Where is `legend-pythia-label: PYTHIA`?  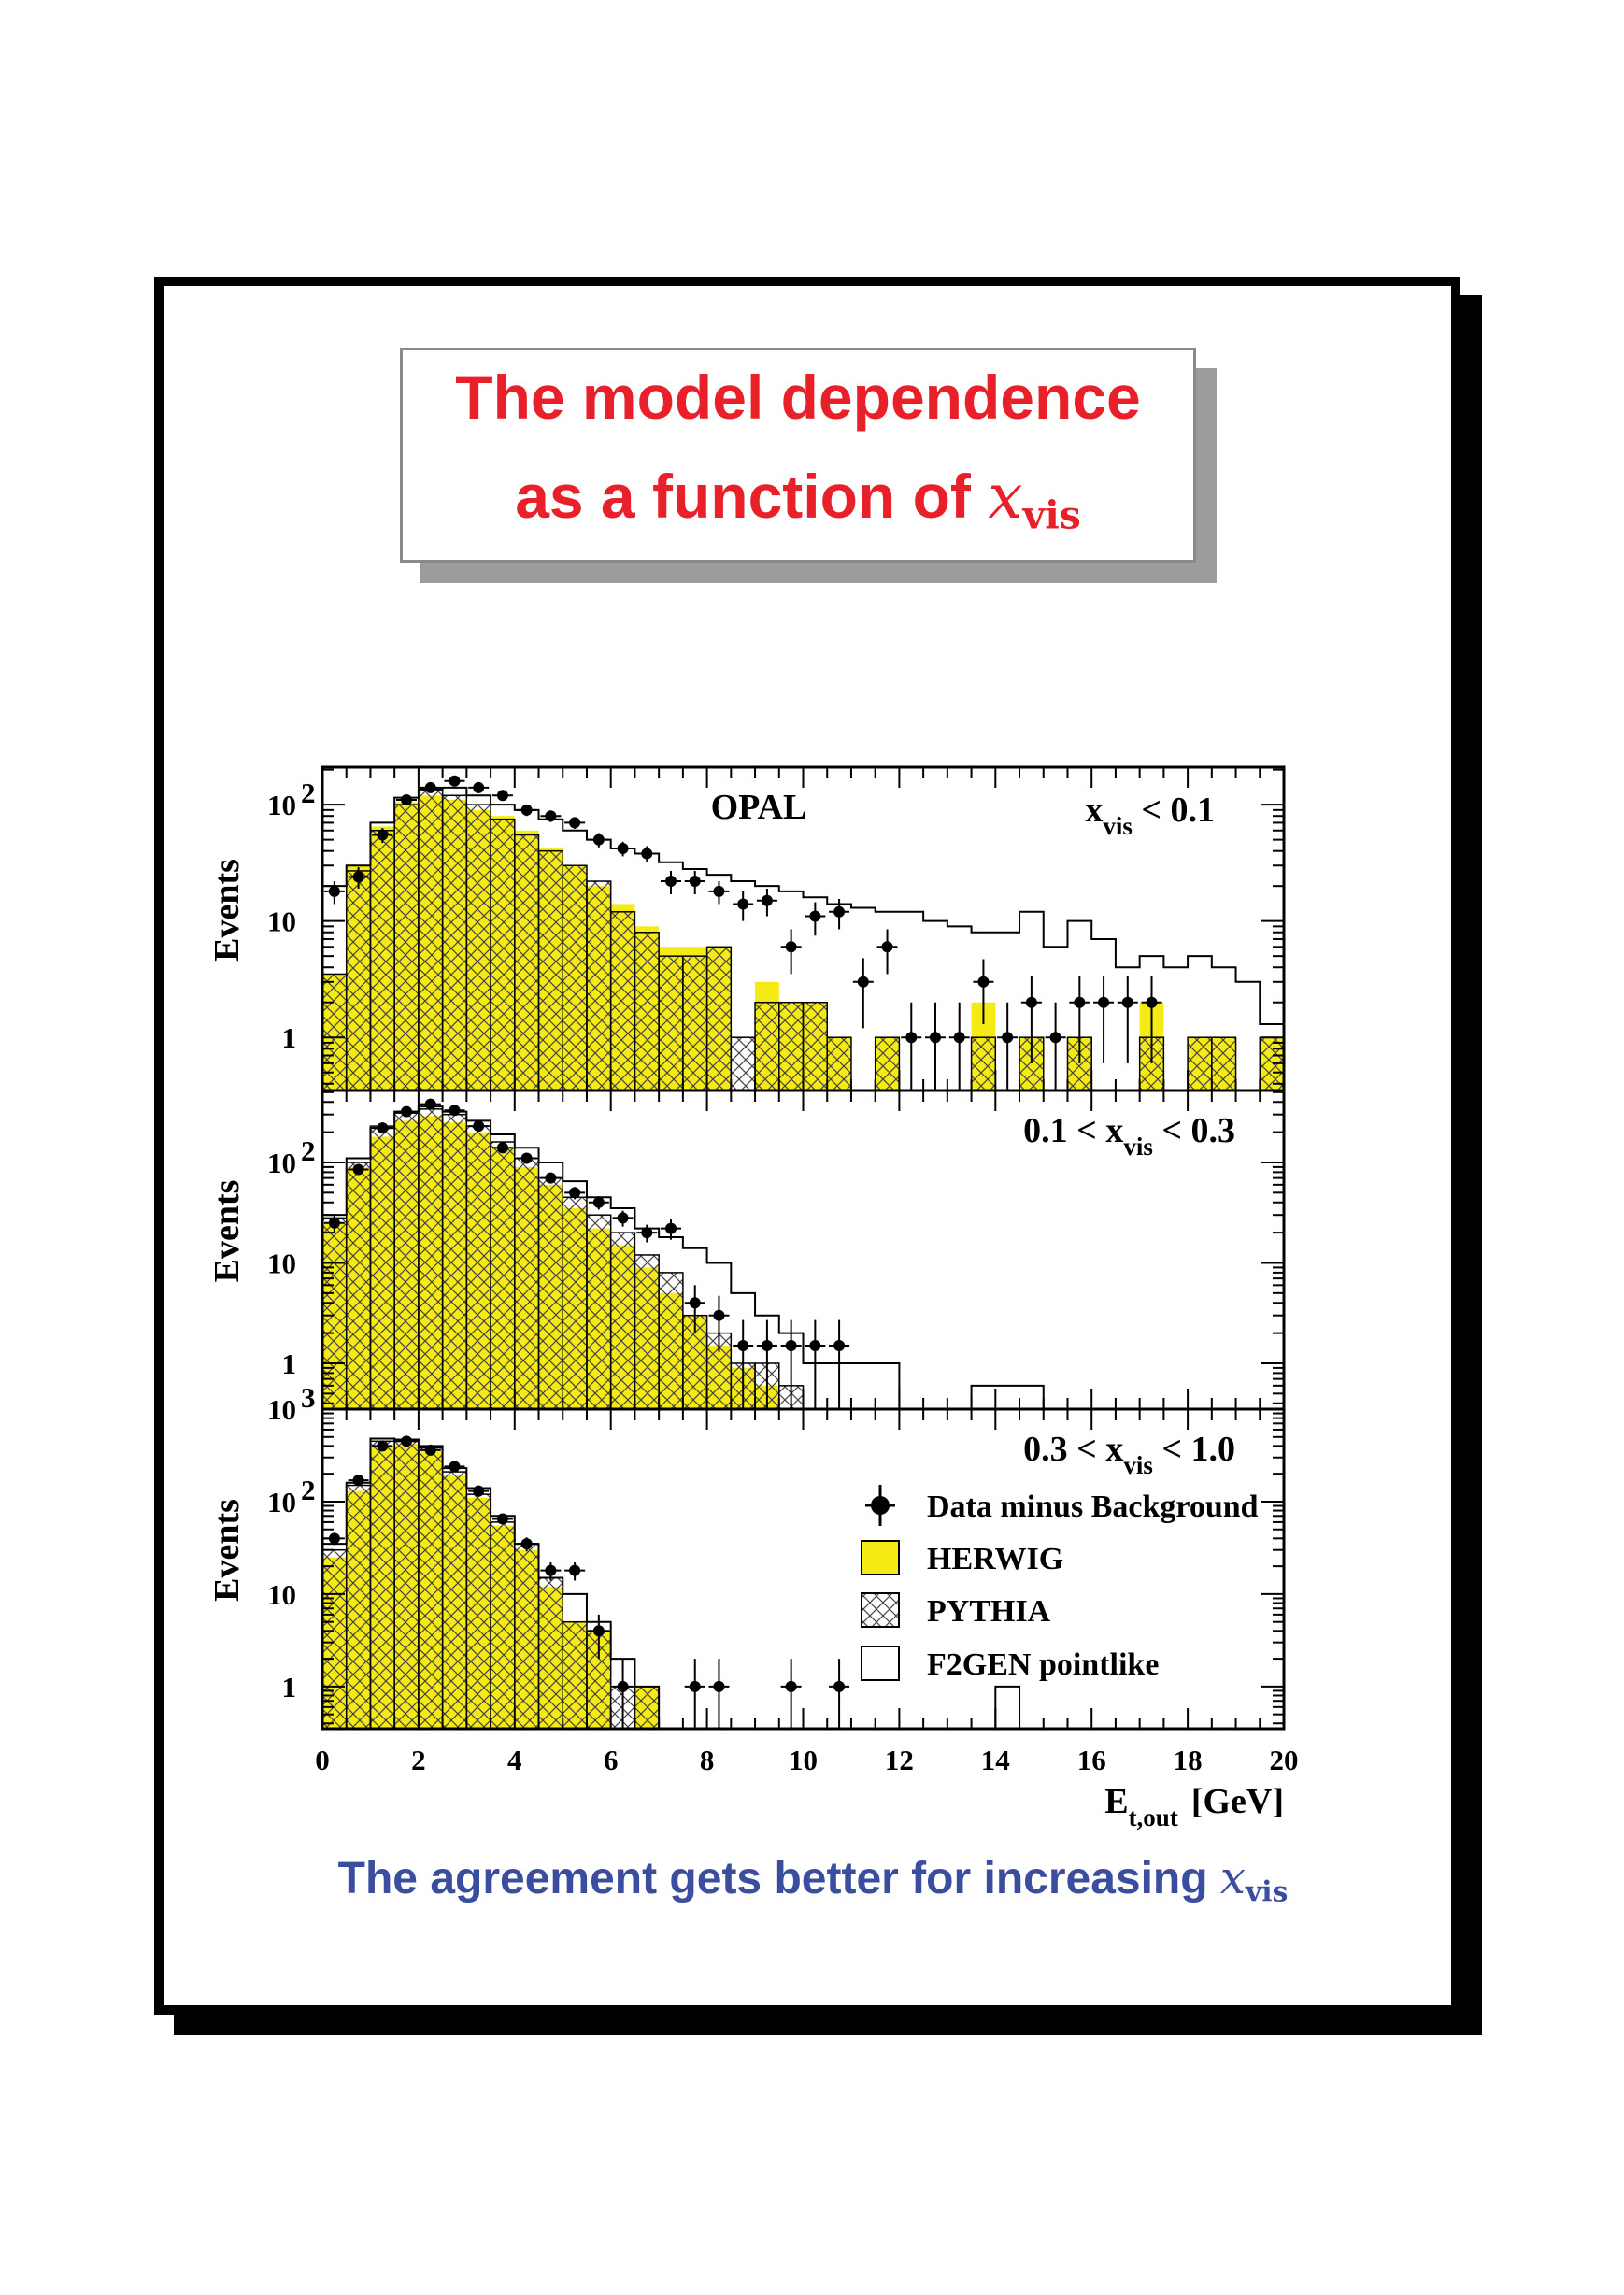 legend-pythia-label: PYTHIA is located at coordinates (989, 1611).